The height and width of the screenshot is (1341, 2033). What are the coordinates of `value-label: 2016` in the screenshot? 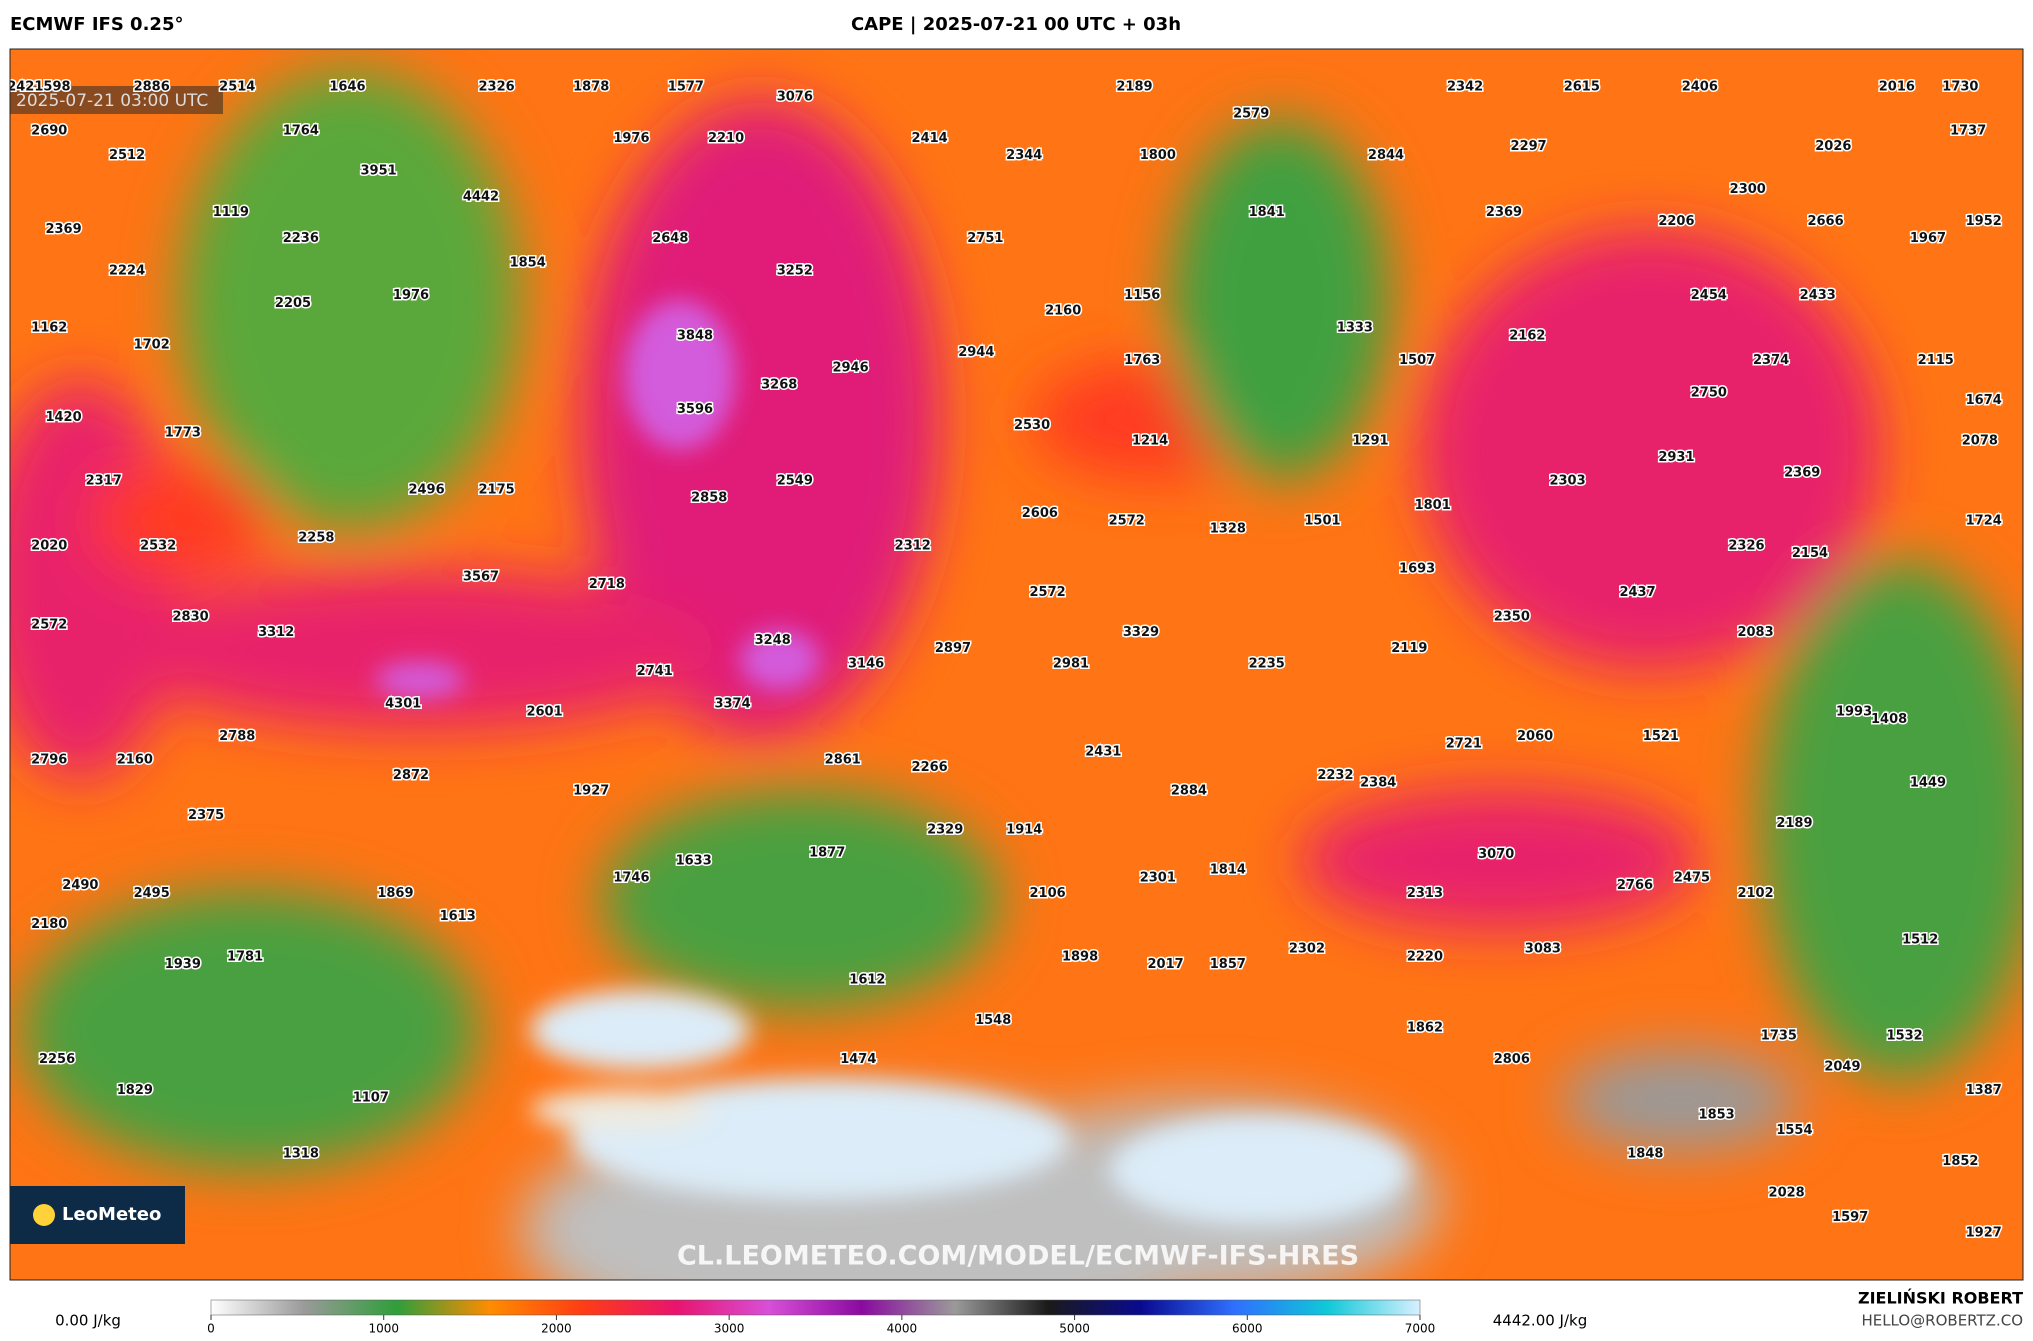 It's located at (1897, 86).